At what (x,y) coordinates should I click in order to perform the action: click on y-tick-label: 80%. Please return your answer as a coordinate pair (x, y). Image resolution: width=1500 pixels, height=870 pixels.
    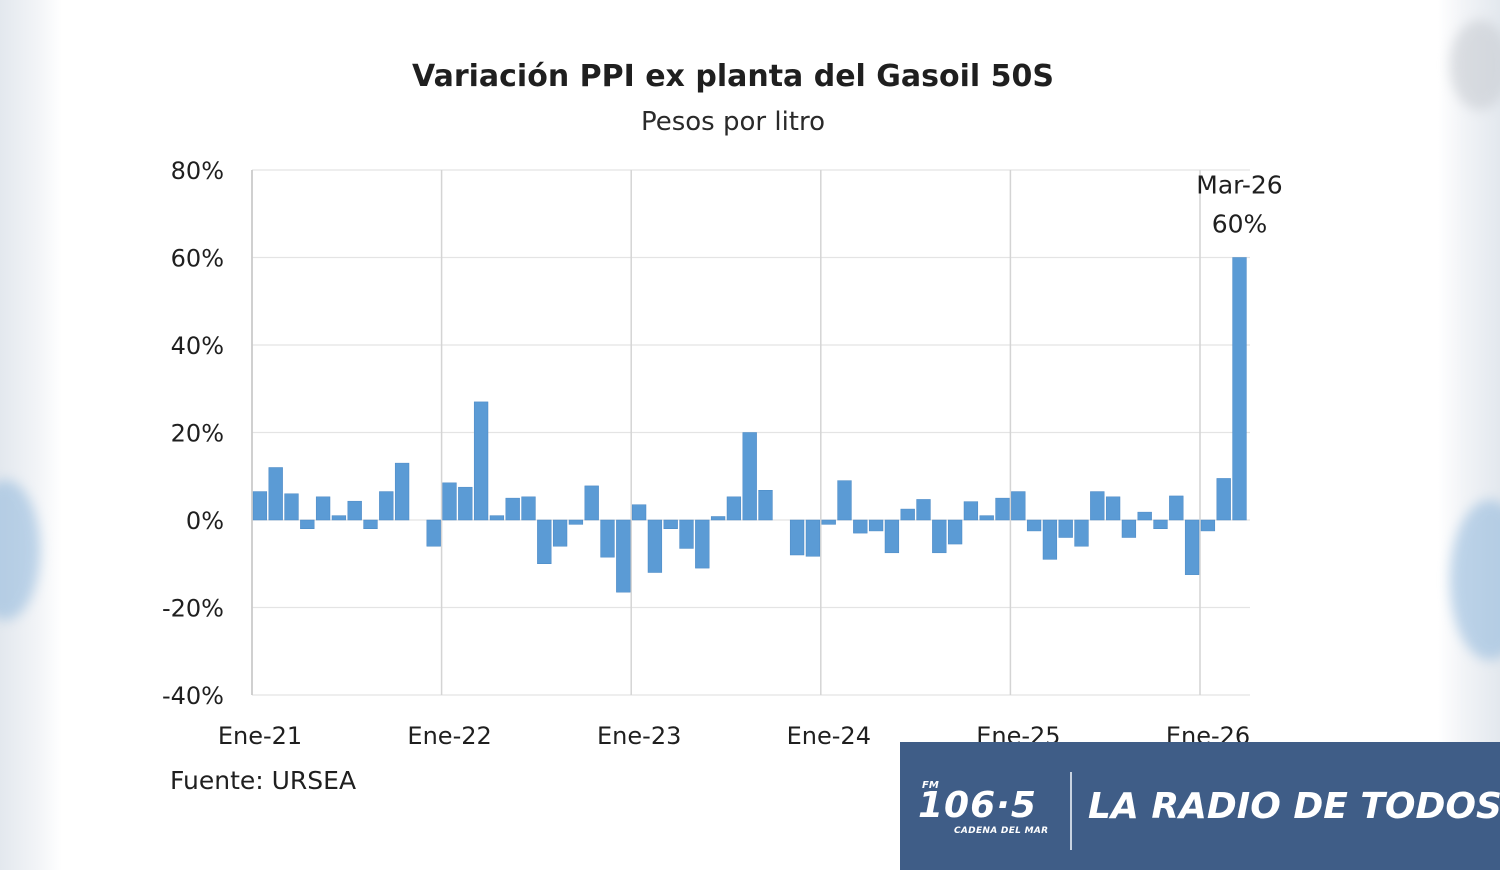
    Looking at the image, I should click on (197, 171).